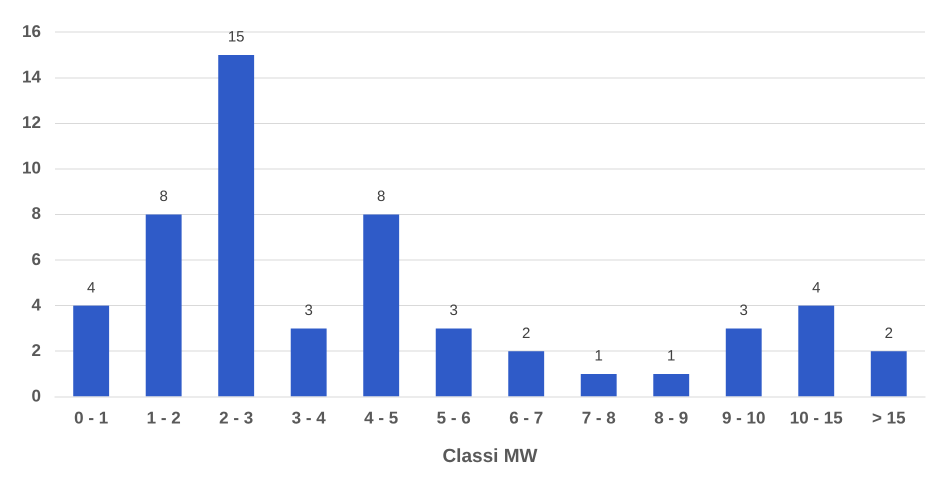 The width and height of the screenshot is (939, 480). What do you see at coordinates (31, 122) in the screenshot?
I see `y-tick-label: 12` at bounding box center [31, 122].